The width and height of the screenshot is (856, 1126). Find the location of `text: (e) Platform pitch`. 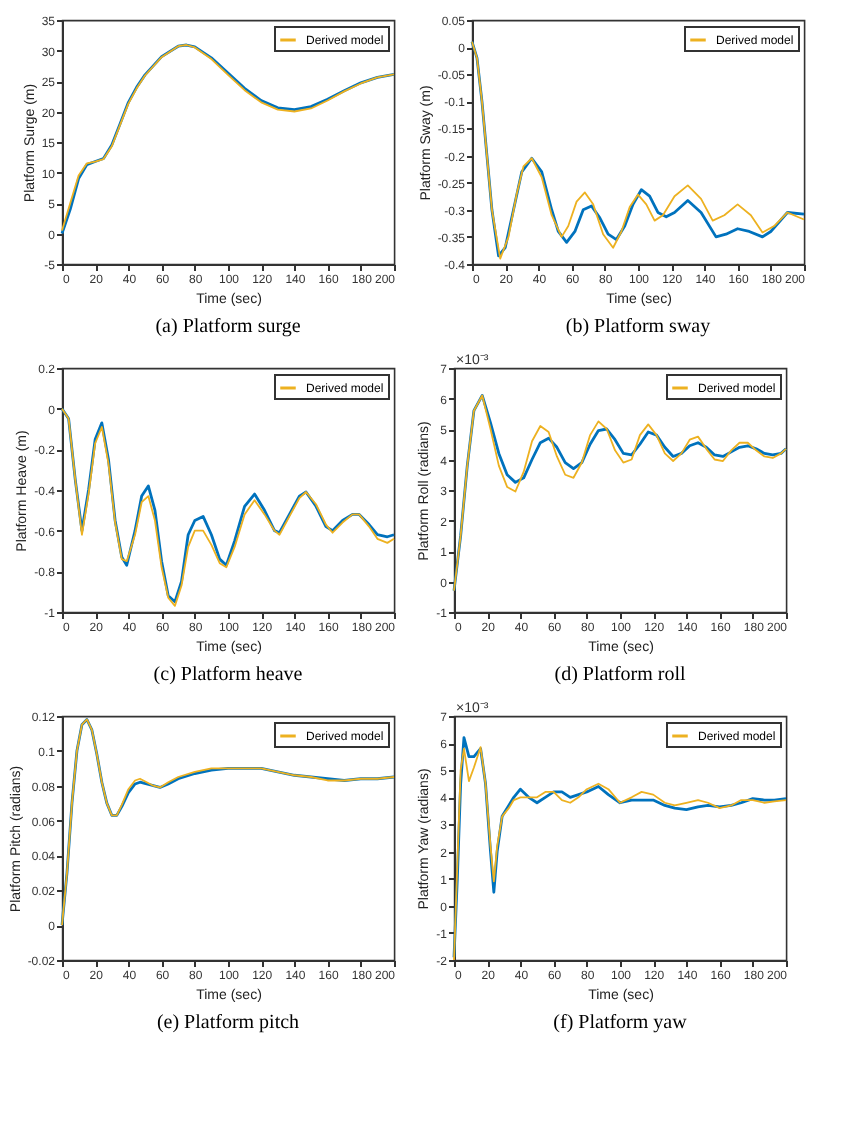

text: (e) Platform pitch is located at coordinates (228, 1023).